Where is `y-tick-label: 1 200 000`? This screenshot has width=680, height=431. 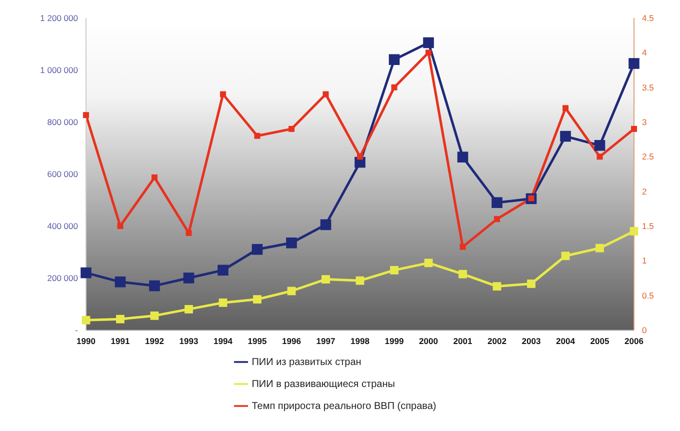
y-tick-label: 1 200 000 is located at coordinates (59, 18).